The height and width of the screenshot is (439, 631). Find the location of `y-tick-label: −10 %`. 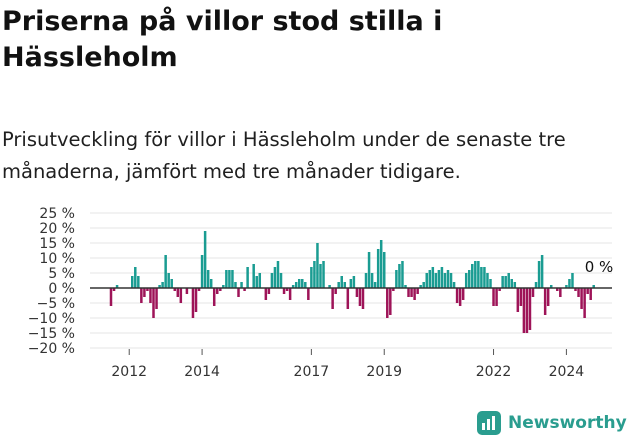

y-tick-label: −10 % is located at coordinates (51, 319).